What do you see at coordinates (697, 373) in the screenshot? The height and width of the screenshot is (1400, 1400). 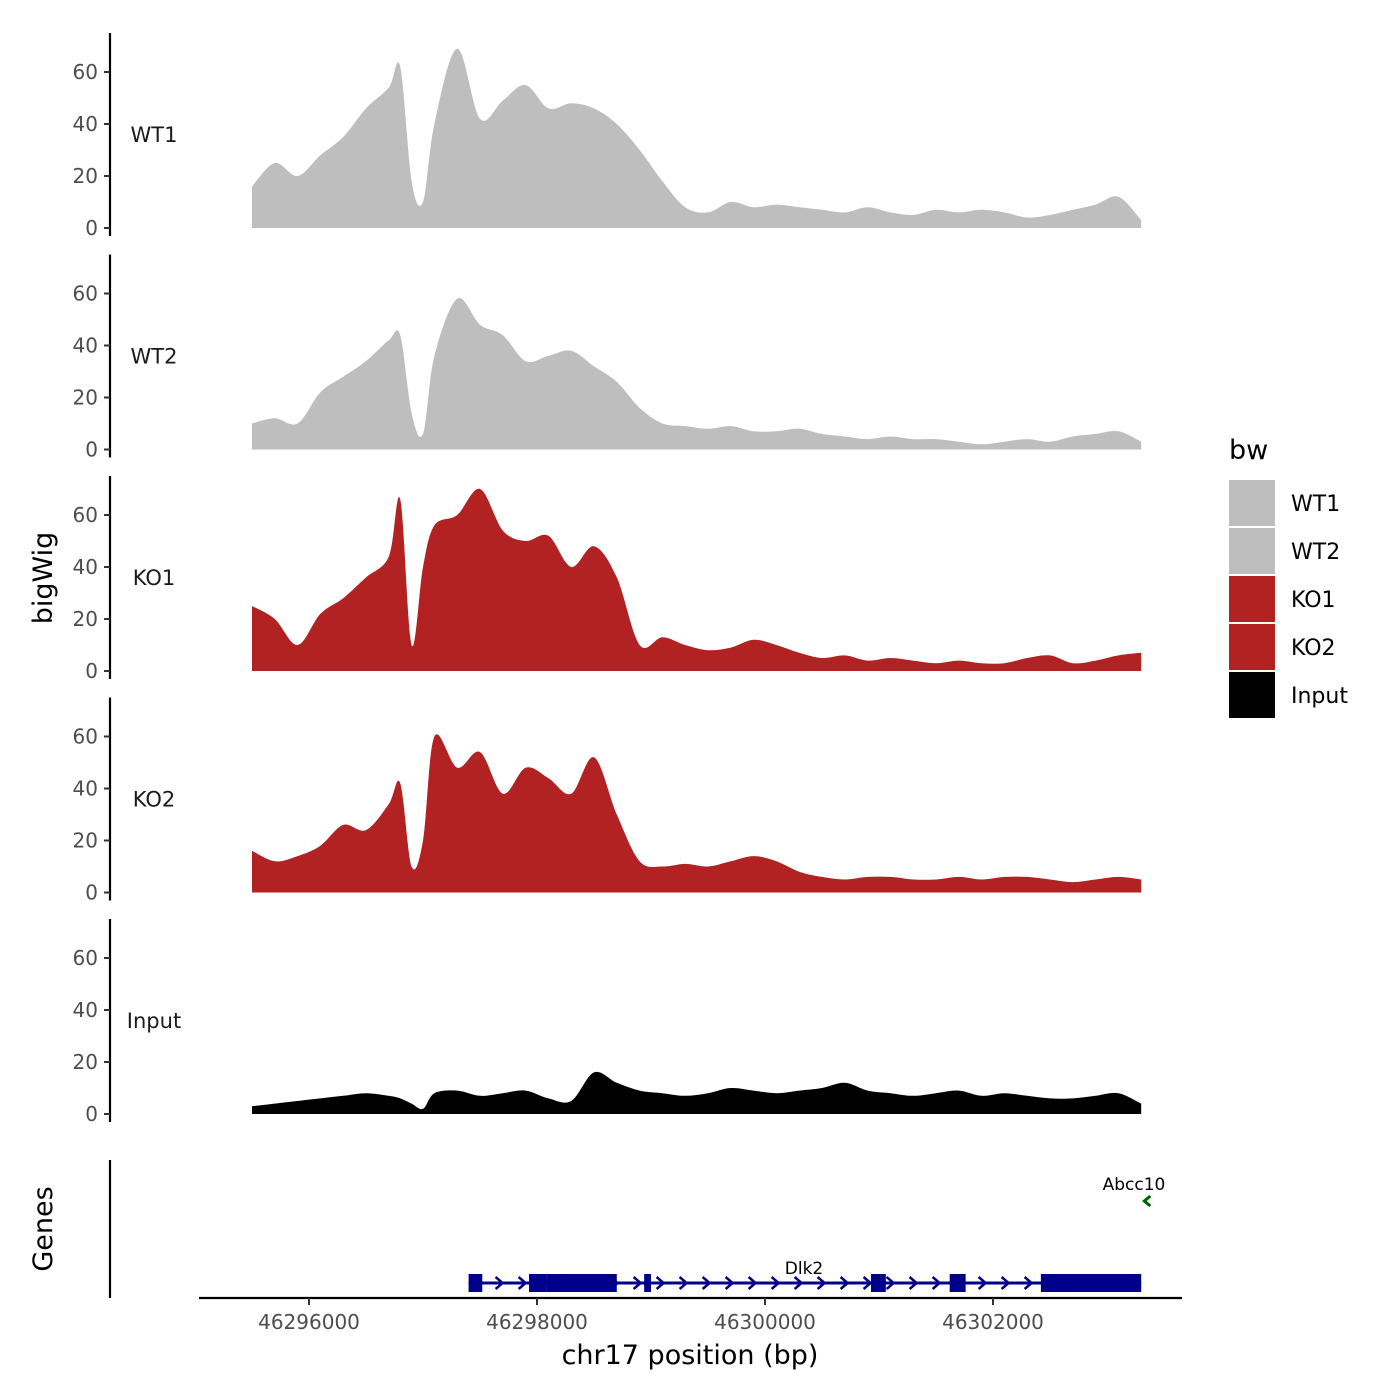 I see `series-area-wt2` at bounding box center [697, 373].